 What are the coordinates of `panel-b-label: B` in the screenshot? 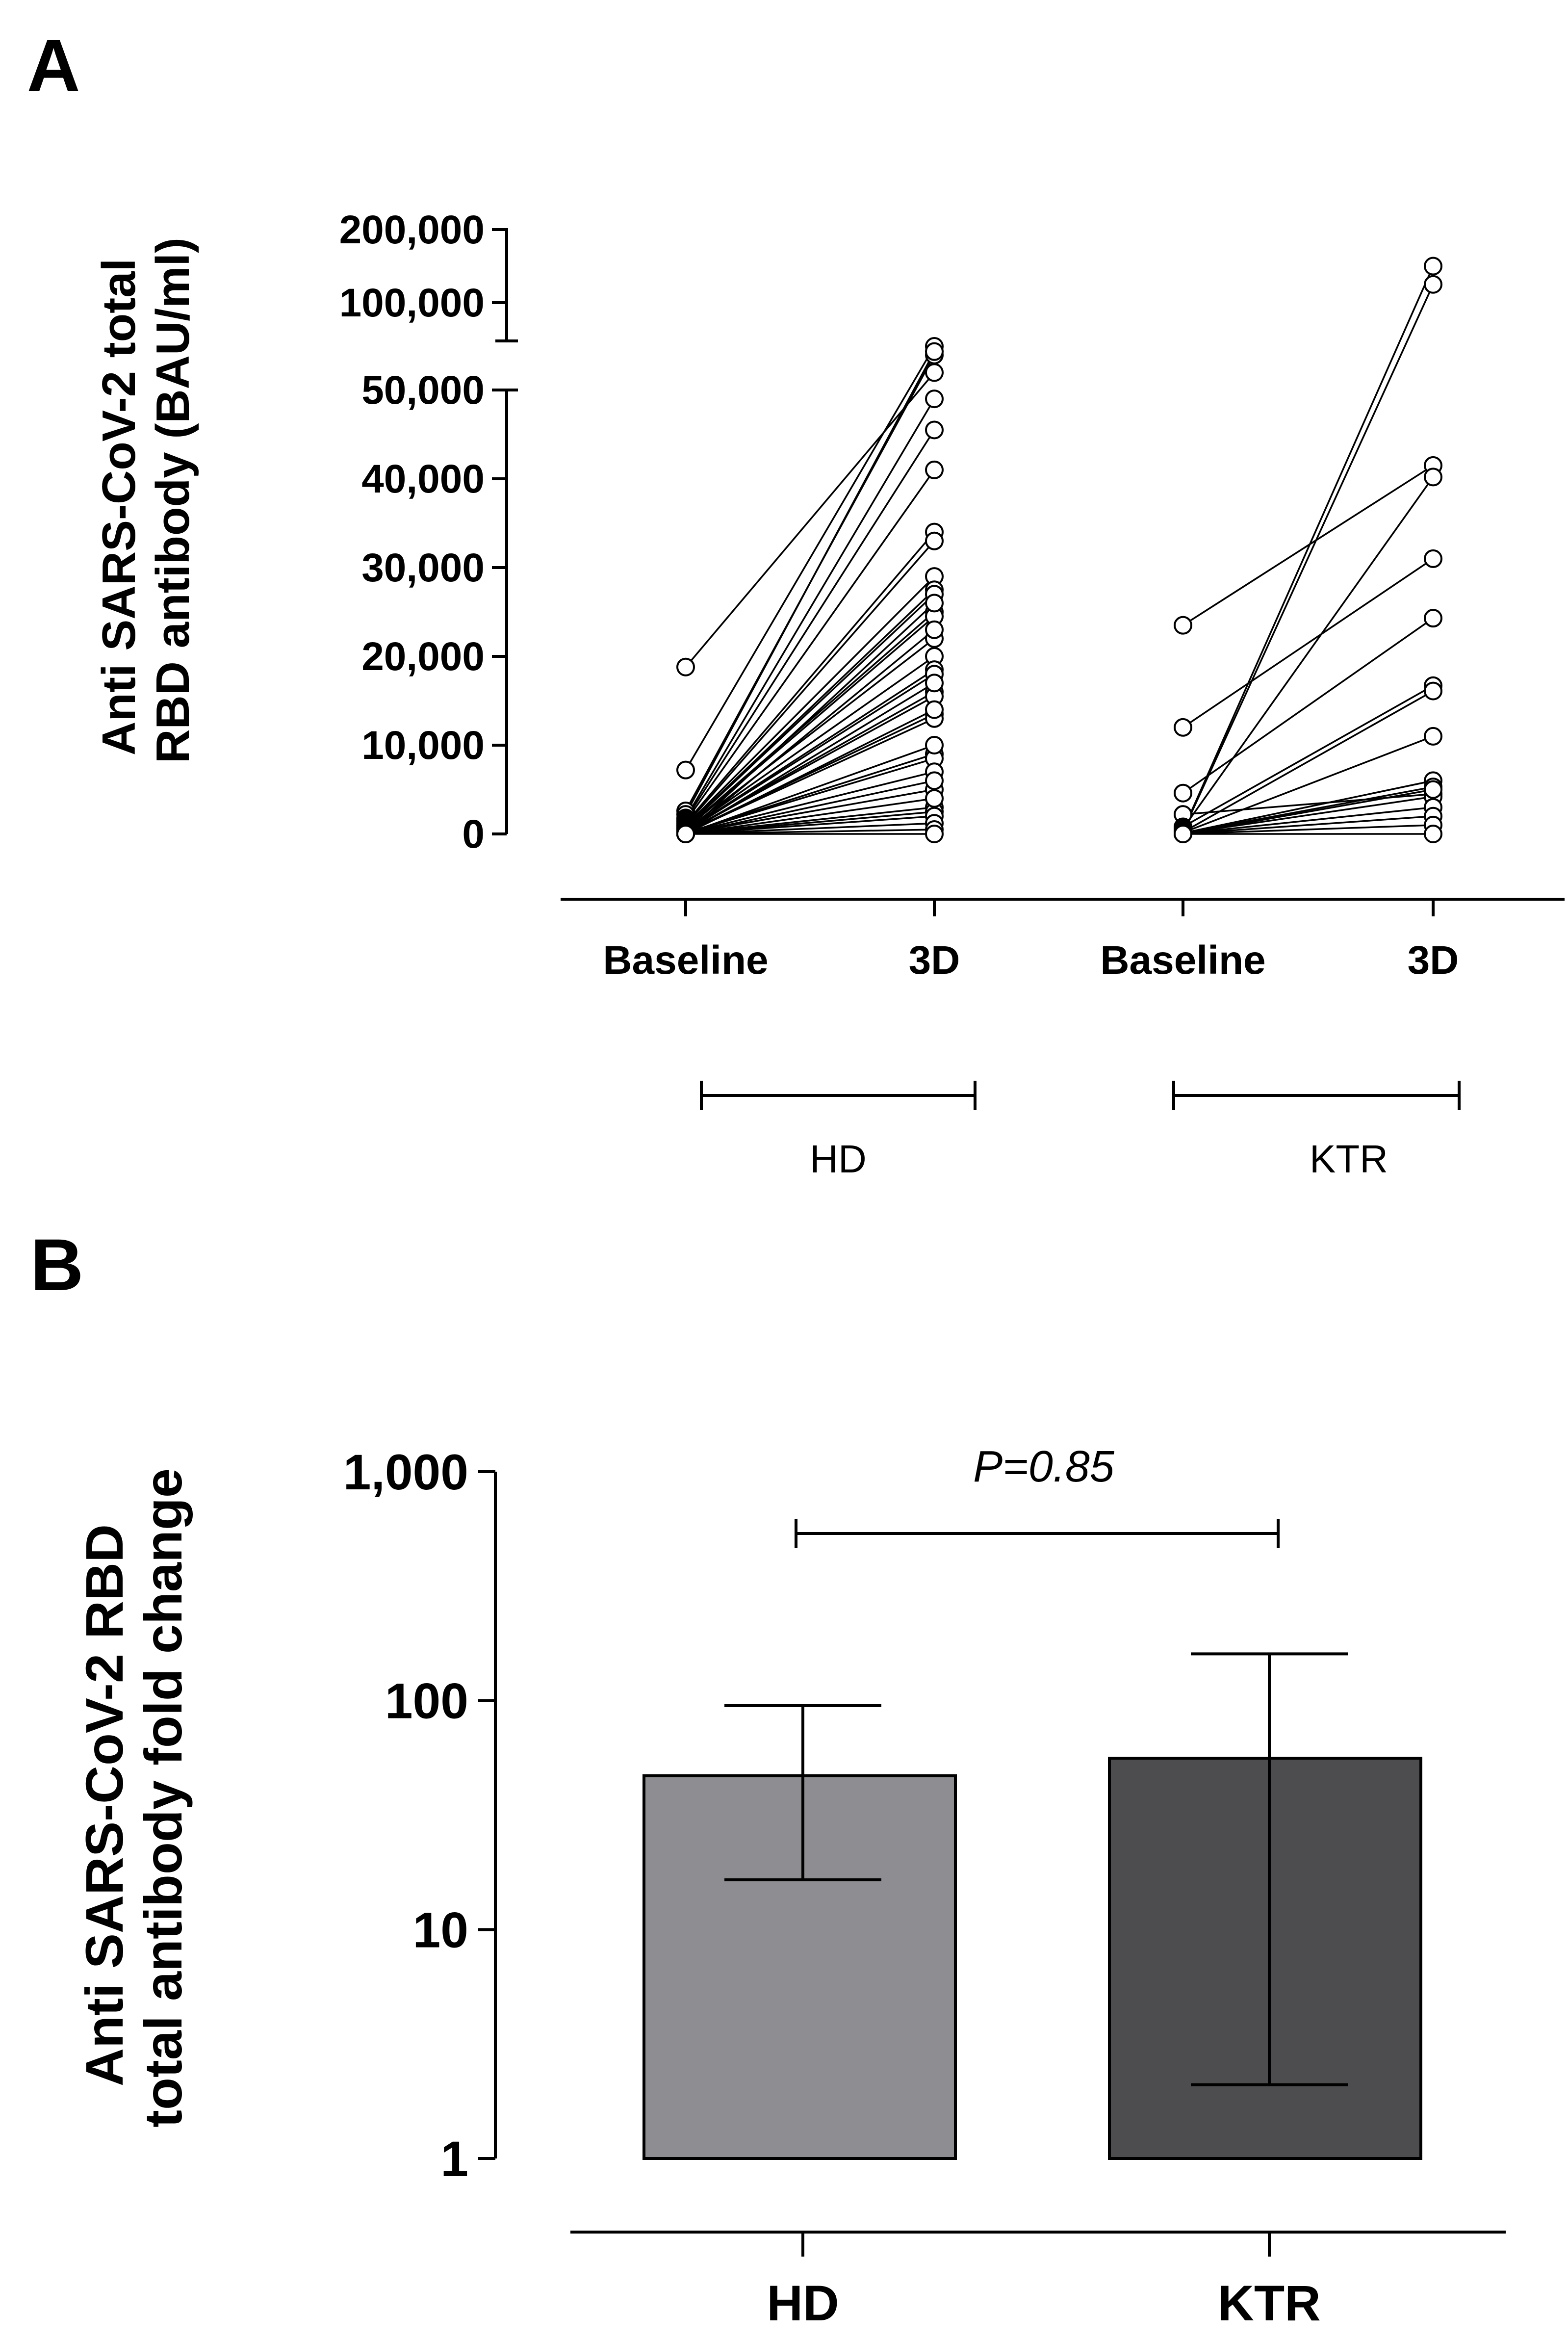 It's located at (56, 1264).